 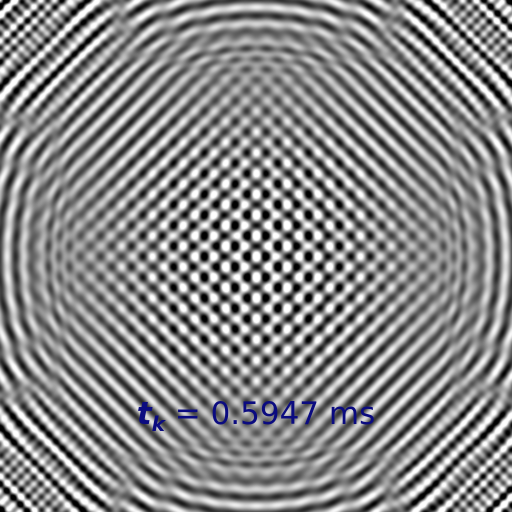 What do you see at coordinates (265, 414) in the screenshot?
I see `time-value: 0.5947` at bounding box center [265, 414].